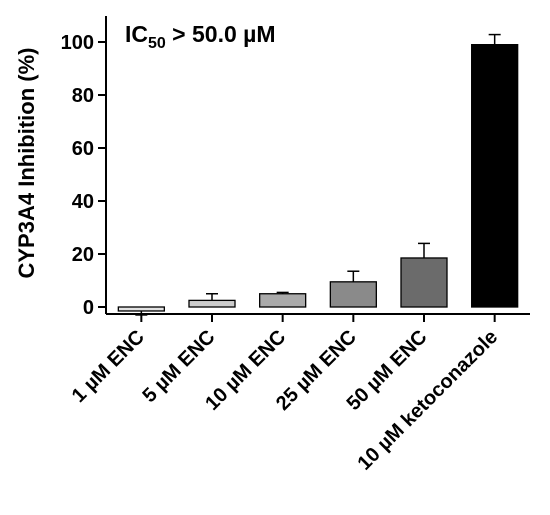  I want to click on y-tick-label-60: 60, so click(83, 149).